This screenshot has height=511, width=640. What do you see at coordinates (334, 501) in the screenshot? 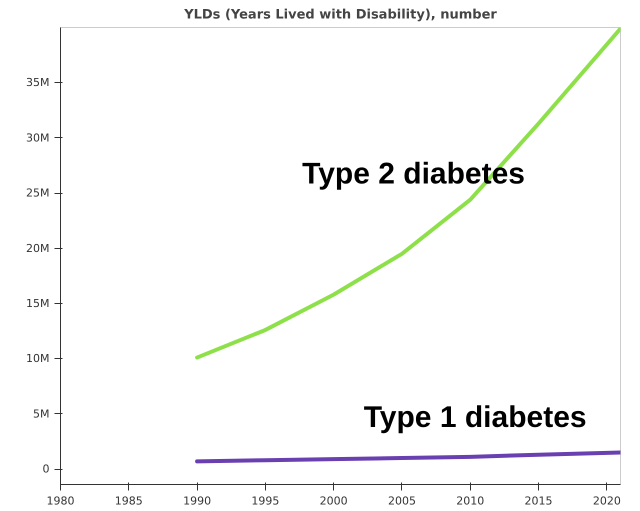
I see `x-tick-label: 2000` at bounding box center [334, 501].